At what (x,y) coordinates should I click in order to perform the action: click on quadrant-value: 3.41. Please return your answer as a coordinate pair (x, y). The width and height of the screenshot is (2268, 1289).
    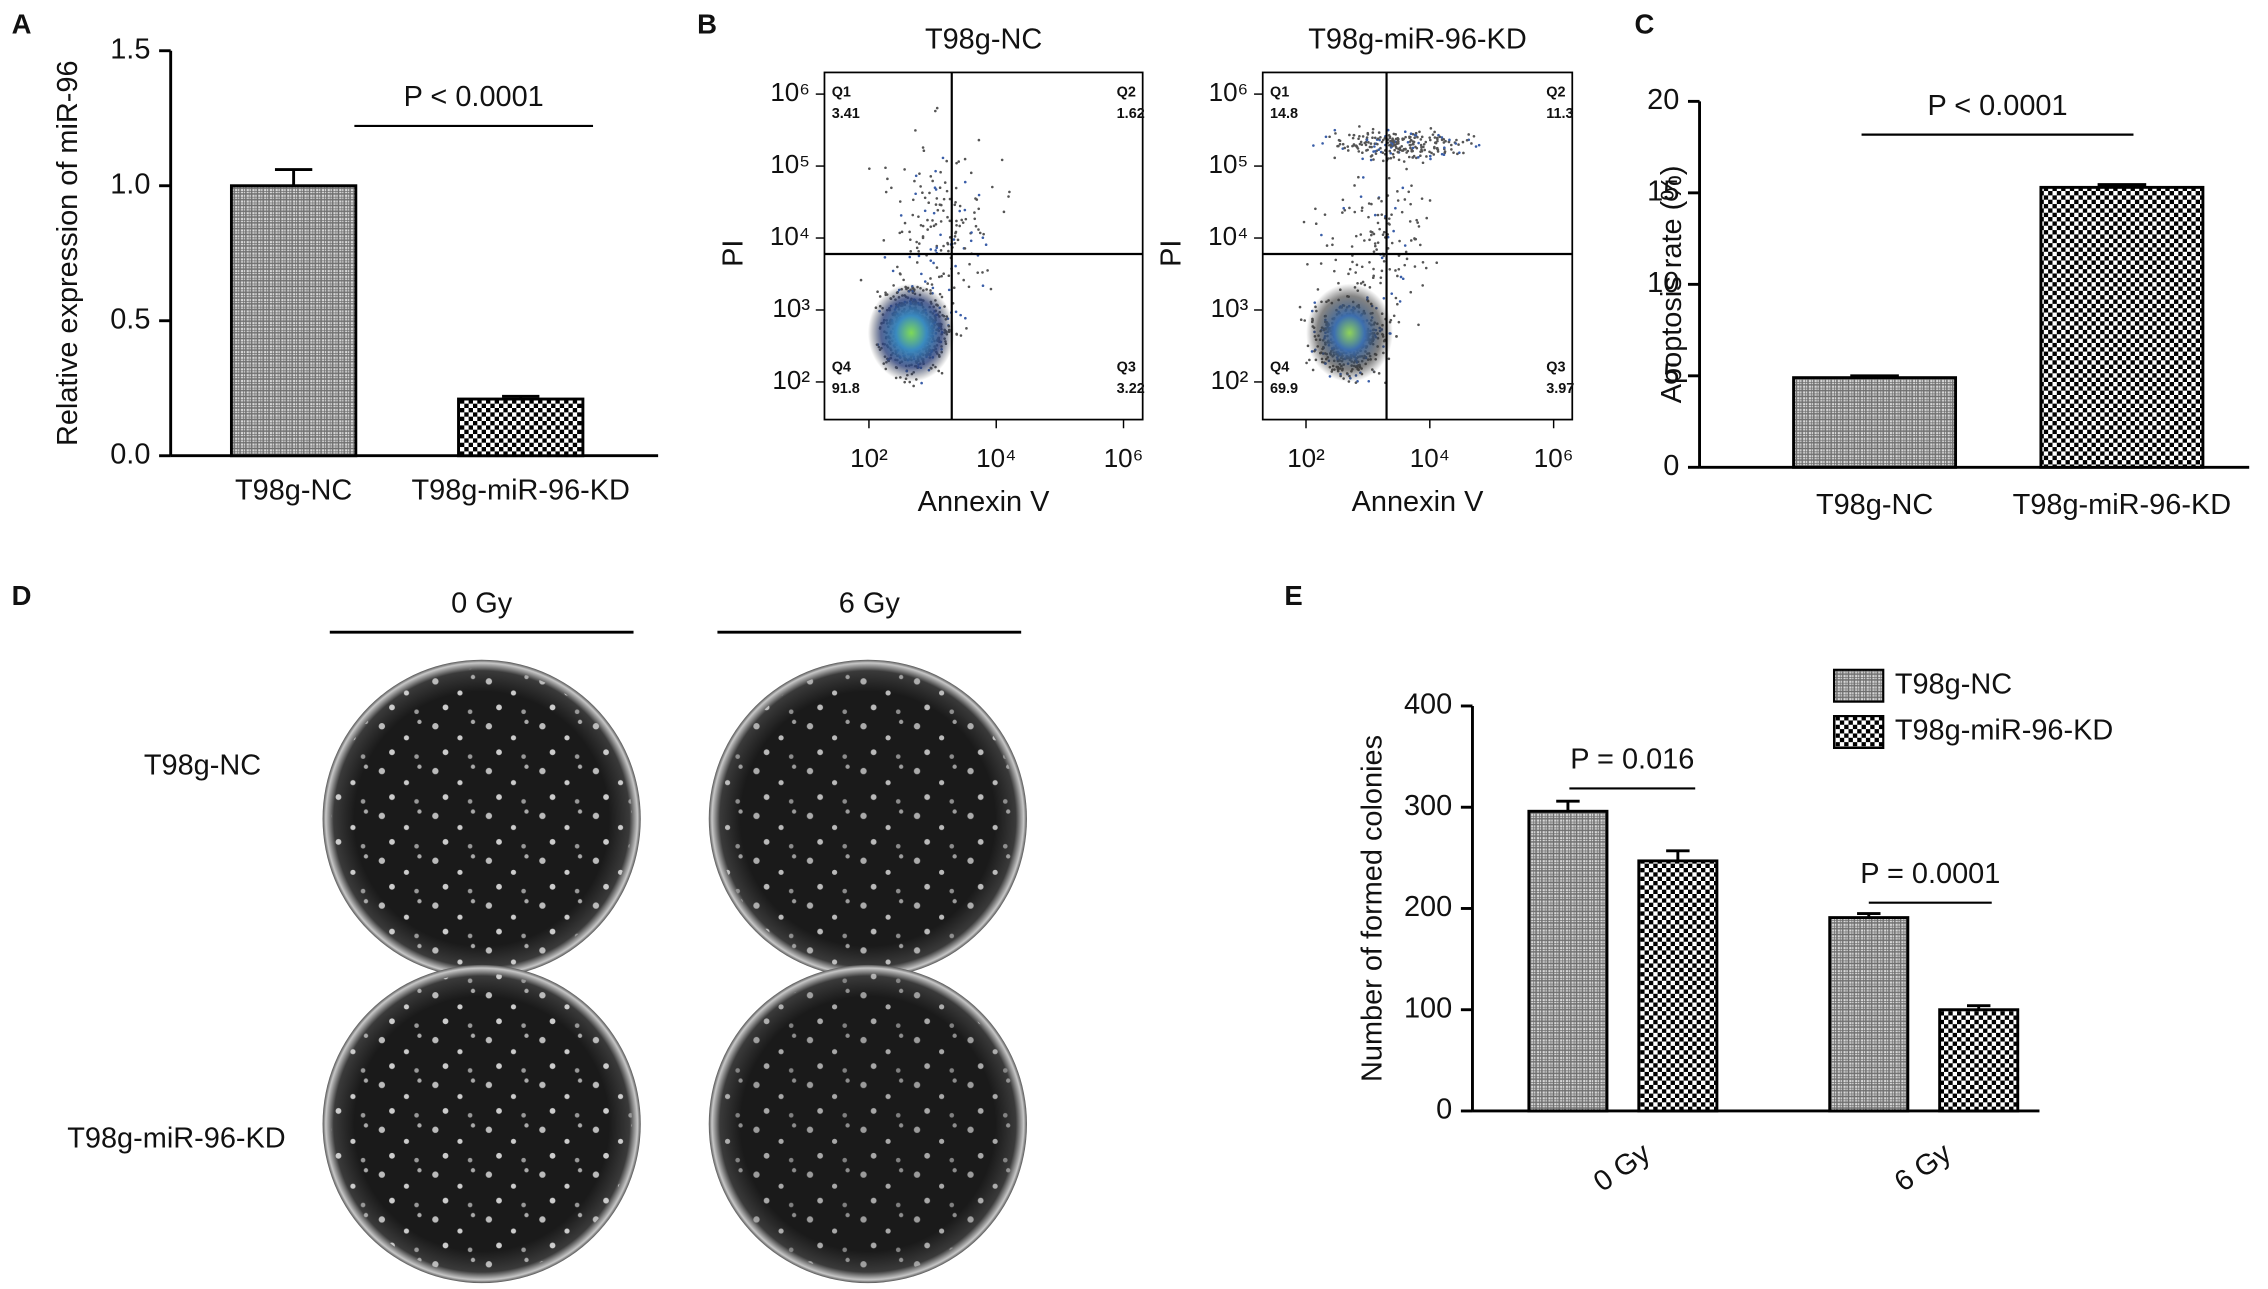
    Looking at the image, I should click on (846, 114).